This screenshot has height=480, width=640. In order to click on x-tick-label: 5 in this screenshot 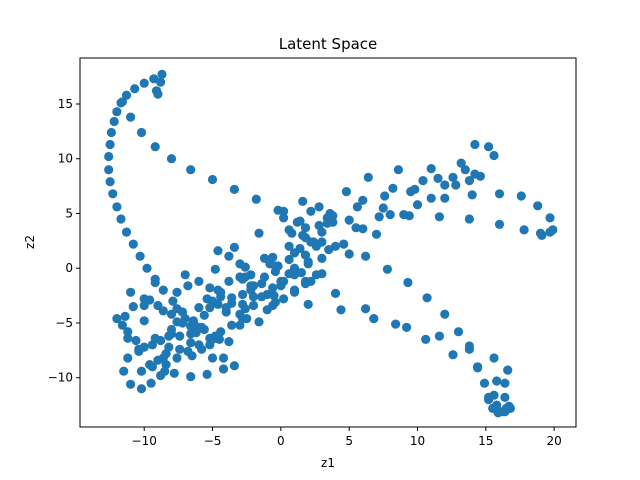, I will do `click(349, 441)`.